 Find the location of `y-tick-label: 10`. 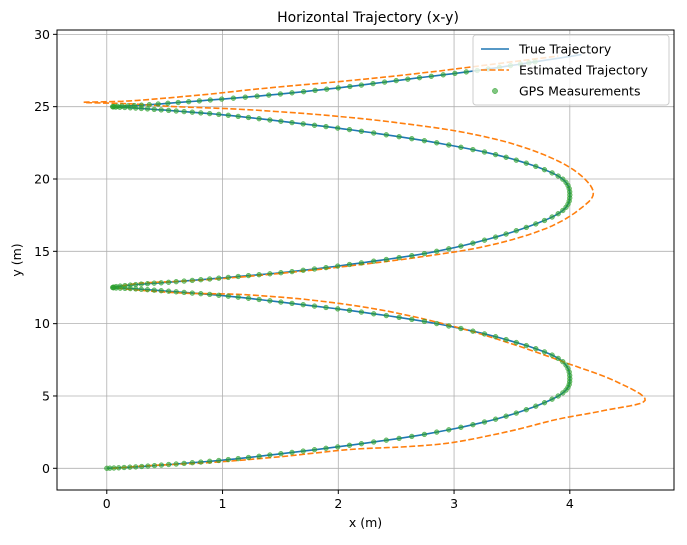

y-tick-label: 10 is located at coordinates (42, 323).